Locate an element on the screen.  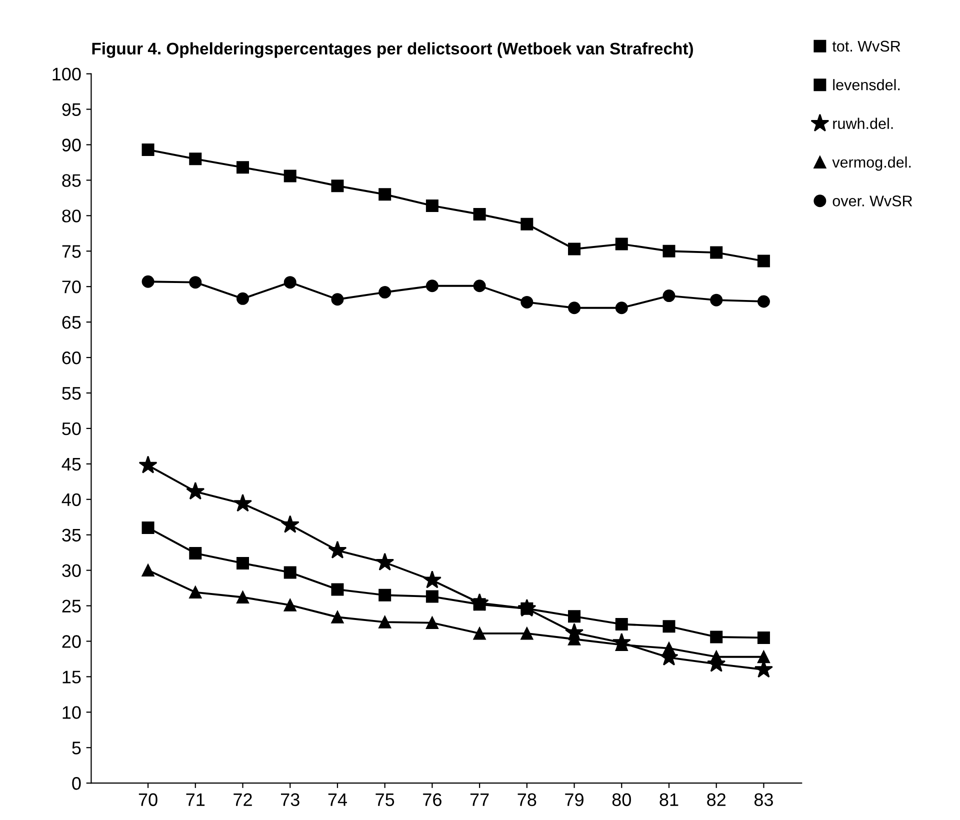
x-tick-label: 81 is located at coordinates (669, 799).